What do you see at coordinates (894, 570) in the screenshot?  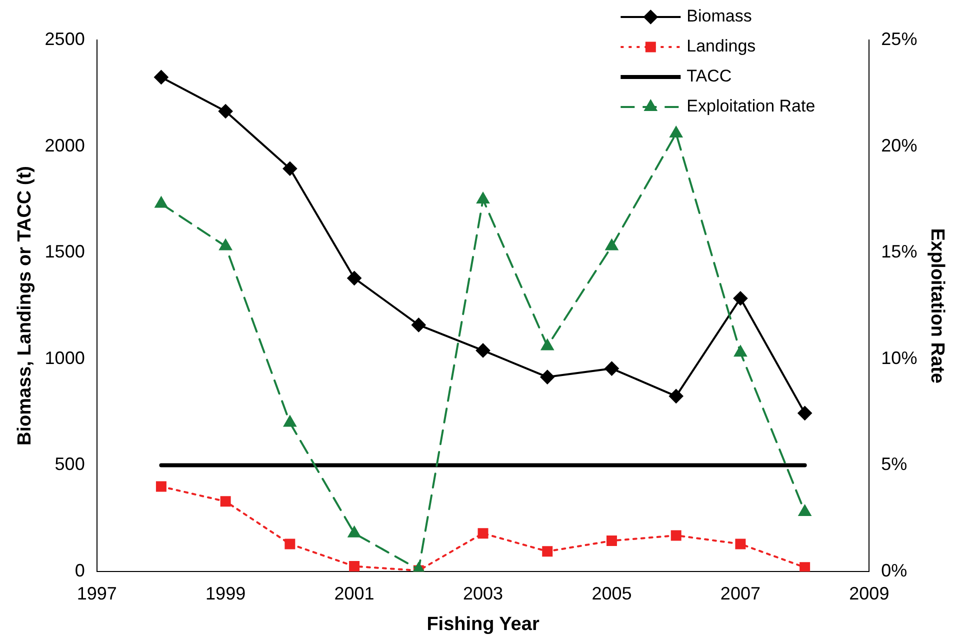 I see `y2-tick-label: 0%` at bounding box center [894, 570].